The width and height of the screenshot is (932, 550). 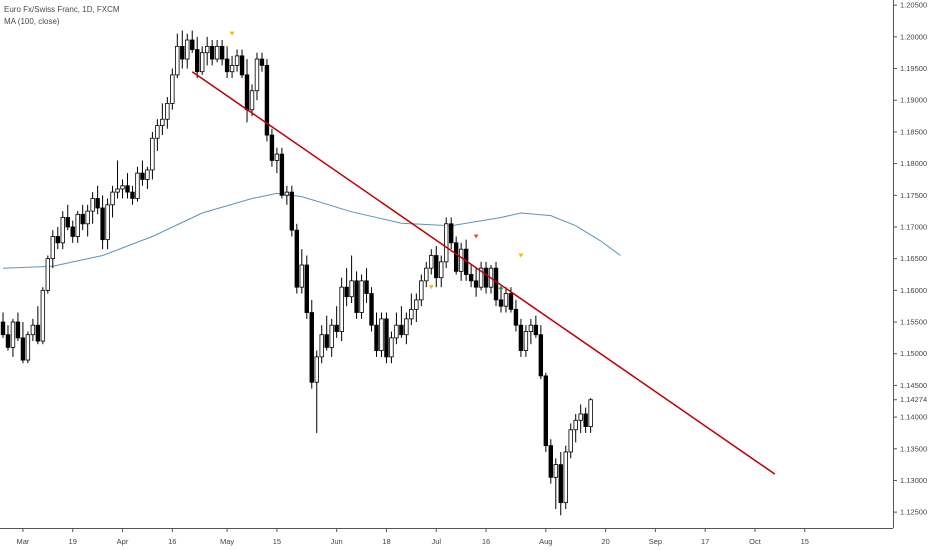 What do you see at coordinates (446, 537) in the screenshot?
I see `time-axis: Mar 19 Apr 16 May 15 Jun 18 Jul 16 Aug 20 Sep 17 Oct 15` at bounding box center [446, 537].